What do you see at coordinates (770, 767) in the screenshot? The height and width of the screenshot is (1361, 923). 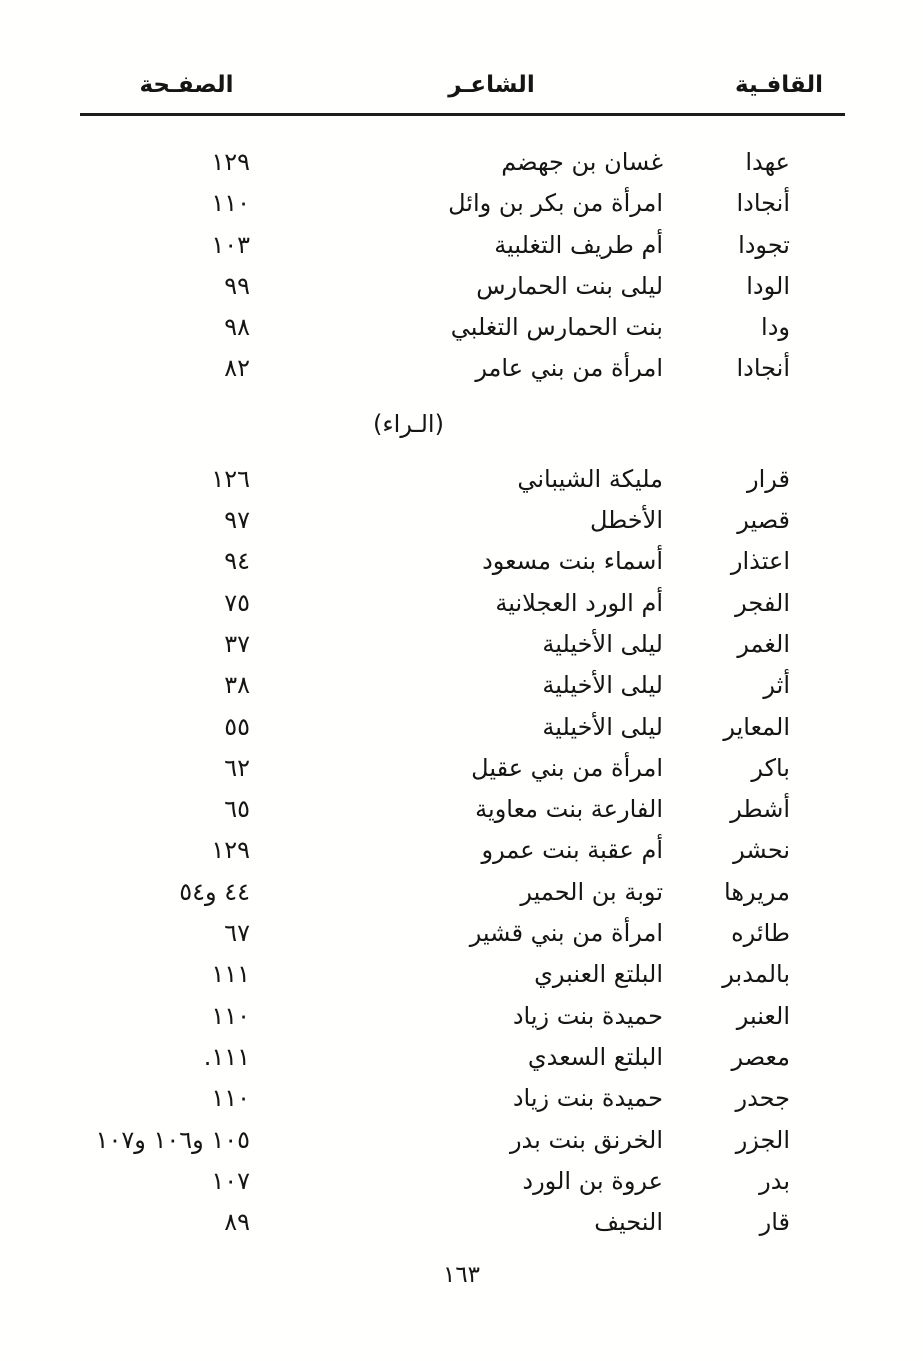 I see `rhyme-cell: باكر` at bounding box center [770, 767].